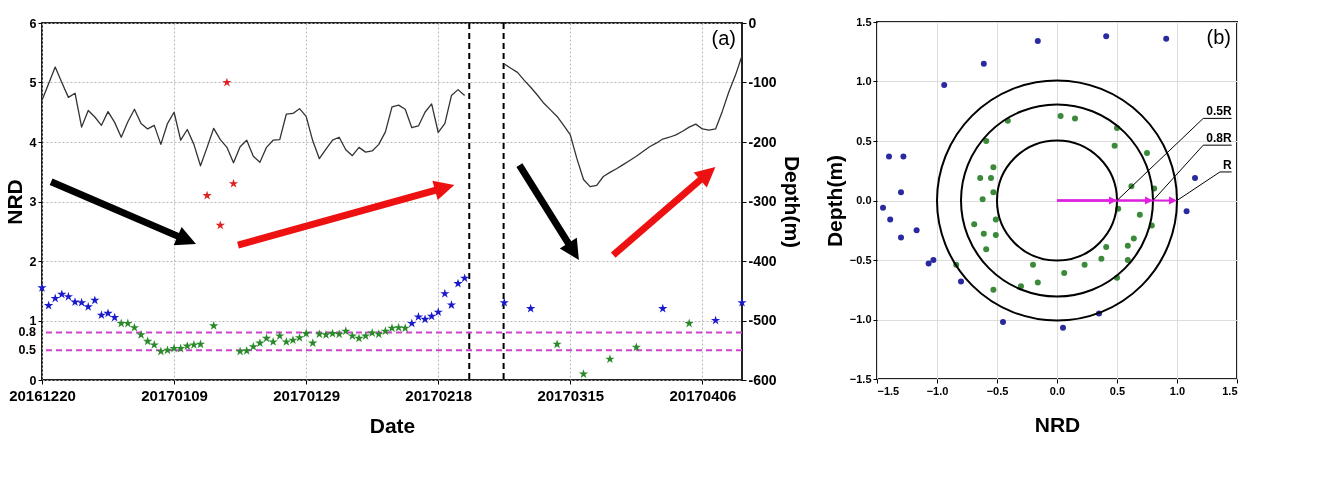  I want to click on y2-tick-label: -300, so click(762, 201).